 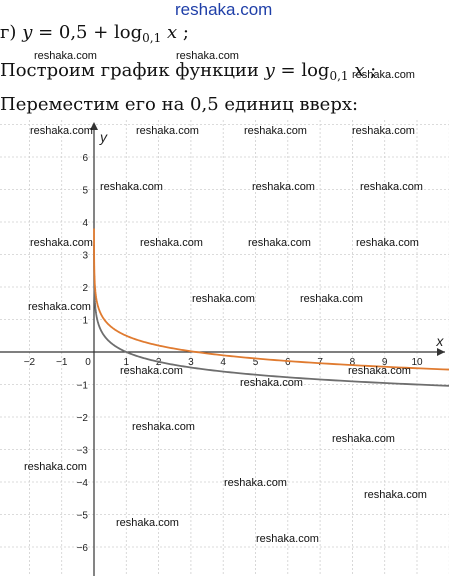 I want to click on y-tick-label: −1, so click(x=83, y=386).